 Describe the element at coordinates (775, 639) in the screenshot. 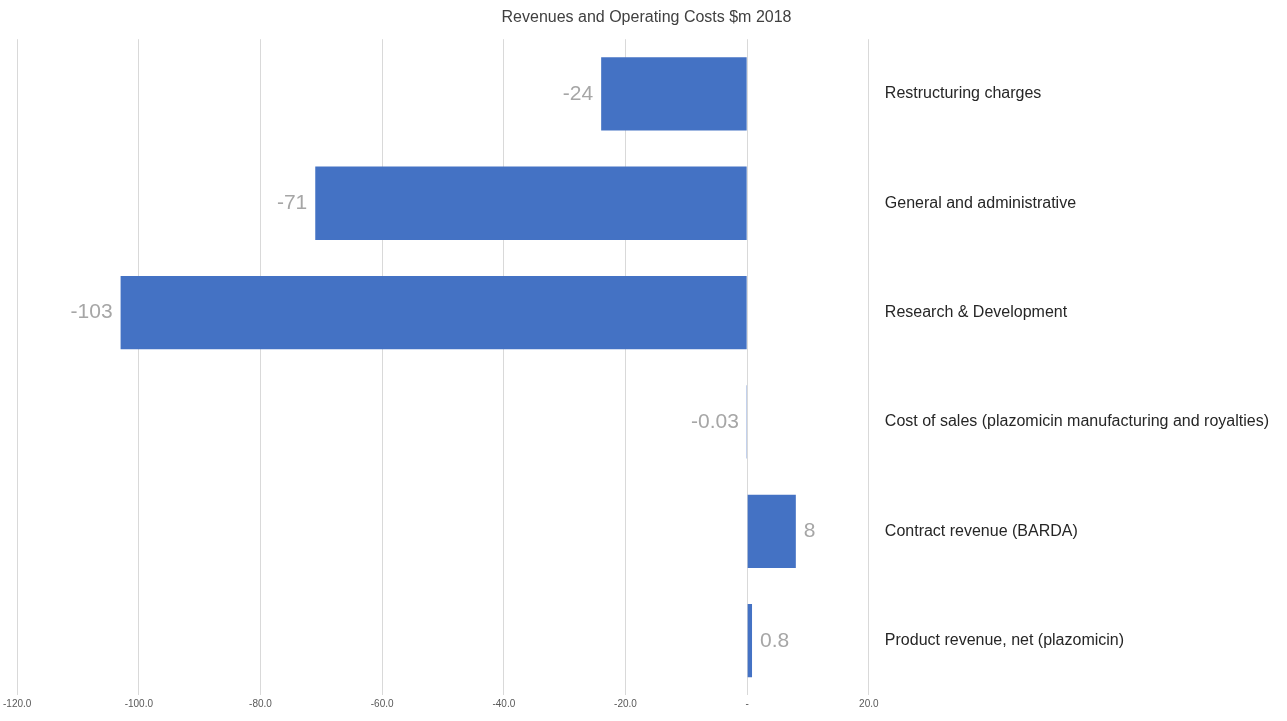

I see `data-label: 0.8` at that location.